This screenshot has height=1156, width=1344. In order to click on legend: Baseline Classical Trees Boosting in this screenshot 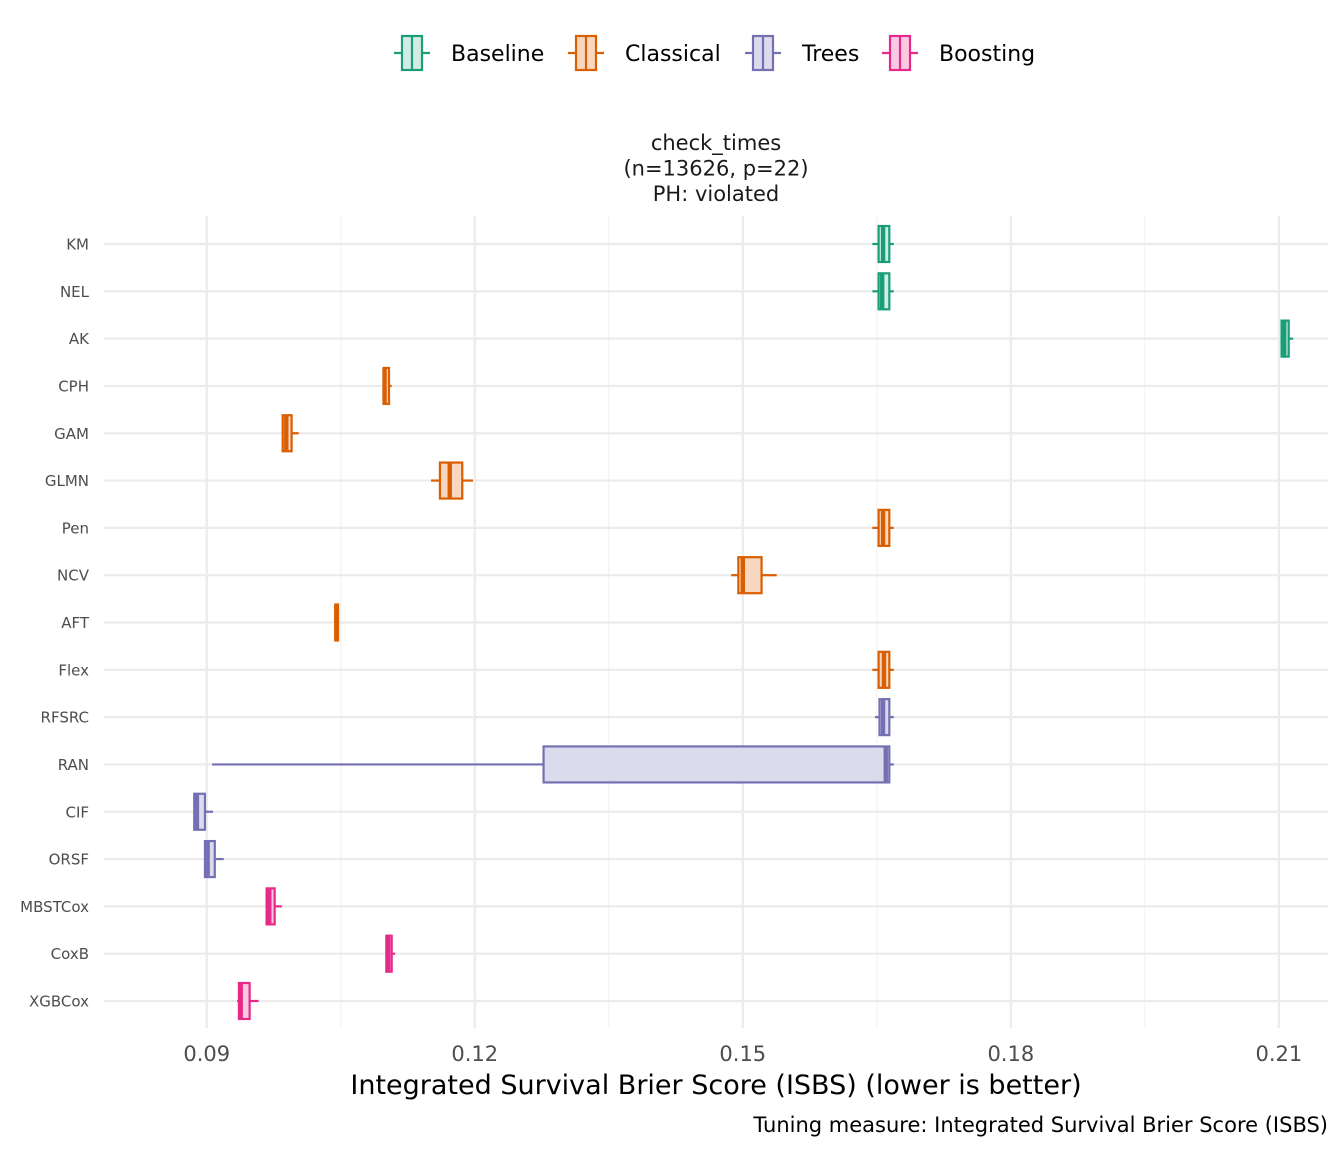, I will do `click(714, 53)`.